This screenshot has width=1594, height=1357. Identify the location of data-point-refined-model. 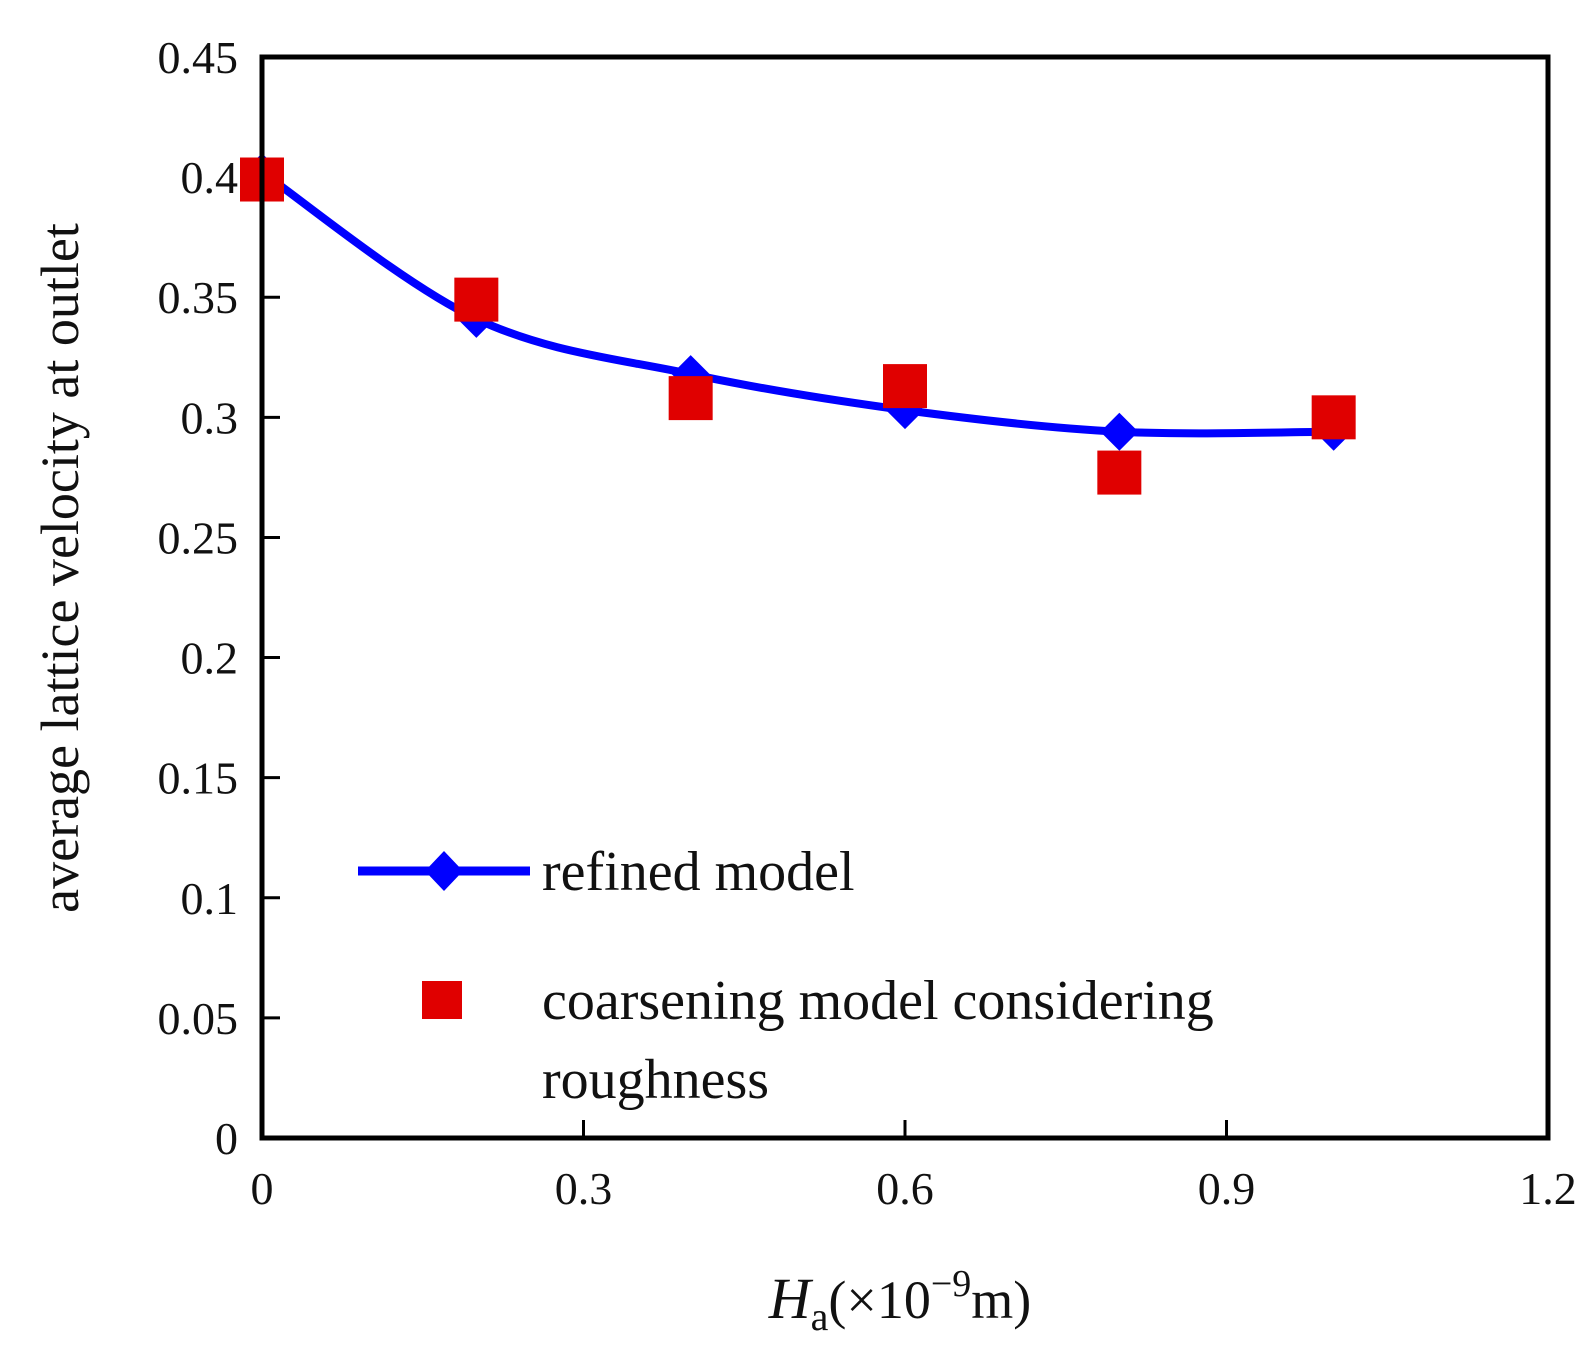
(1119, 431).